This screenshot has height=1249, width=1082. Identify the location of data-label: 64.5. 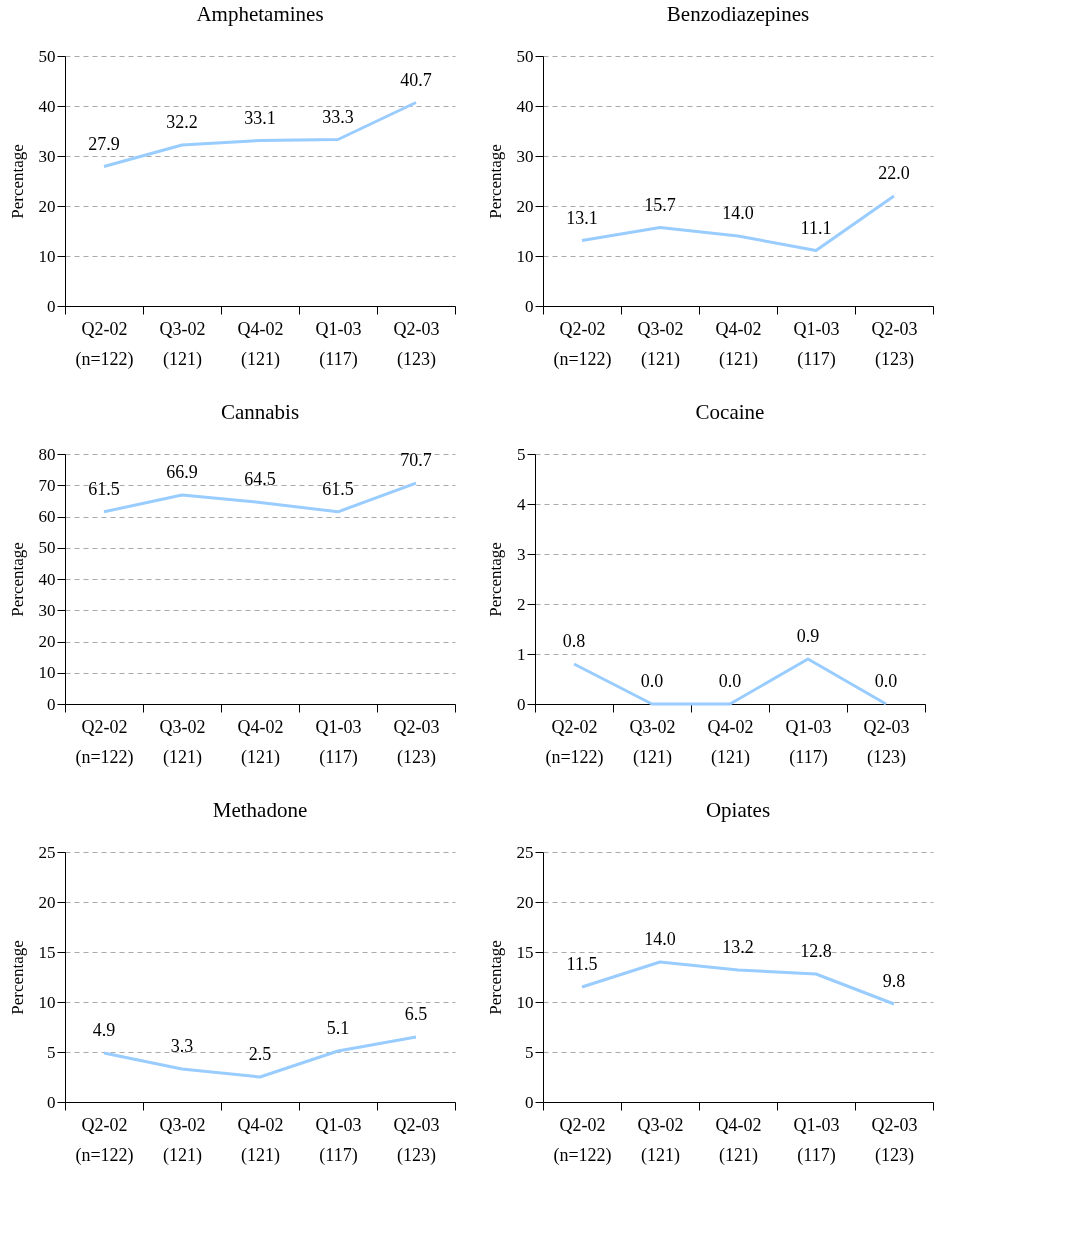
(260, 479).